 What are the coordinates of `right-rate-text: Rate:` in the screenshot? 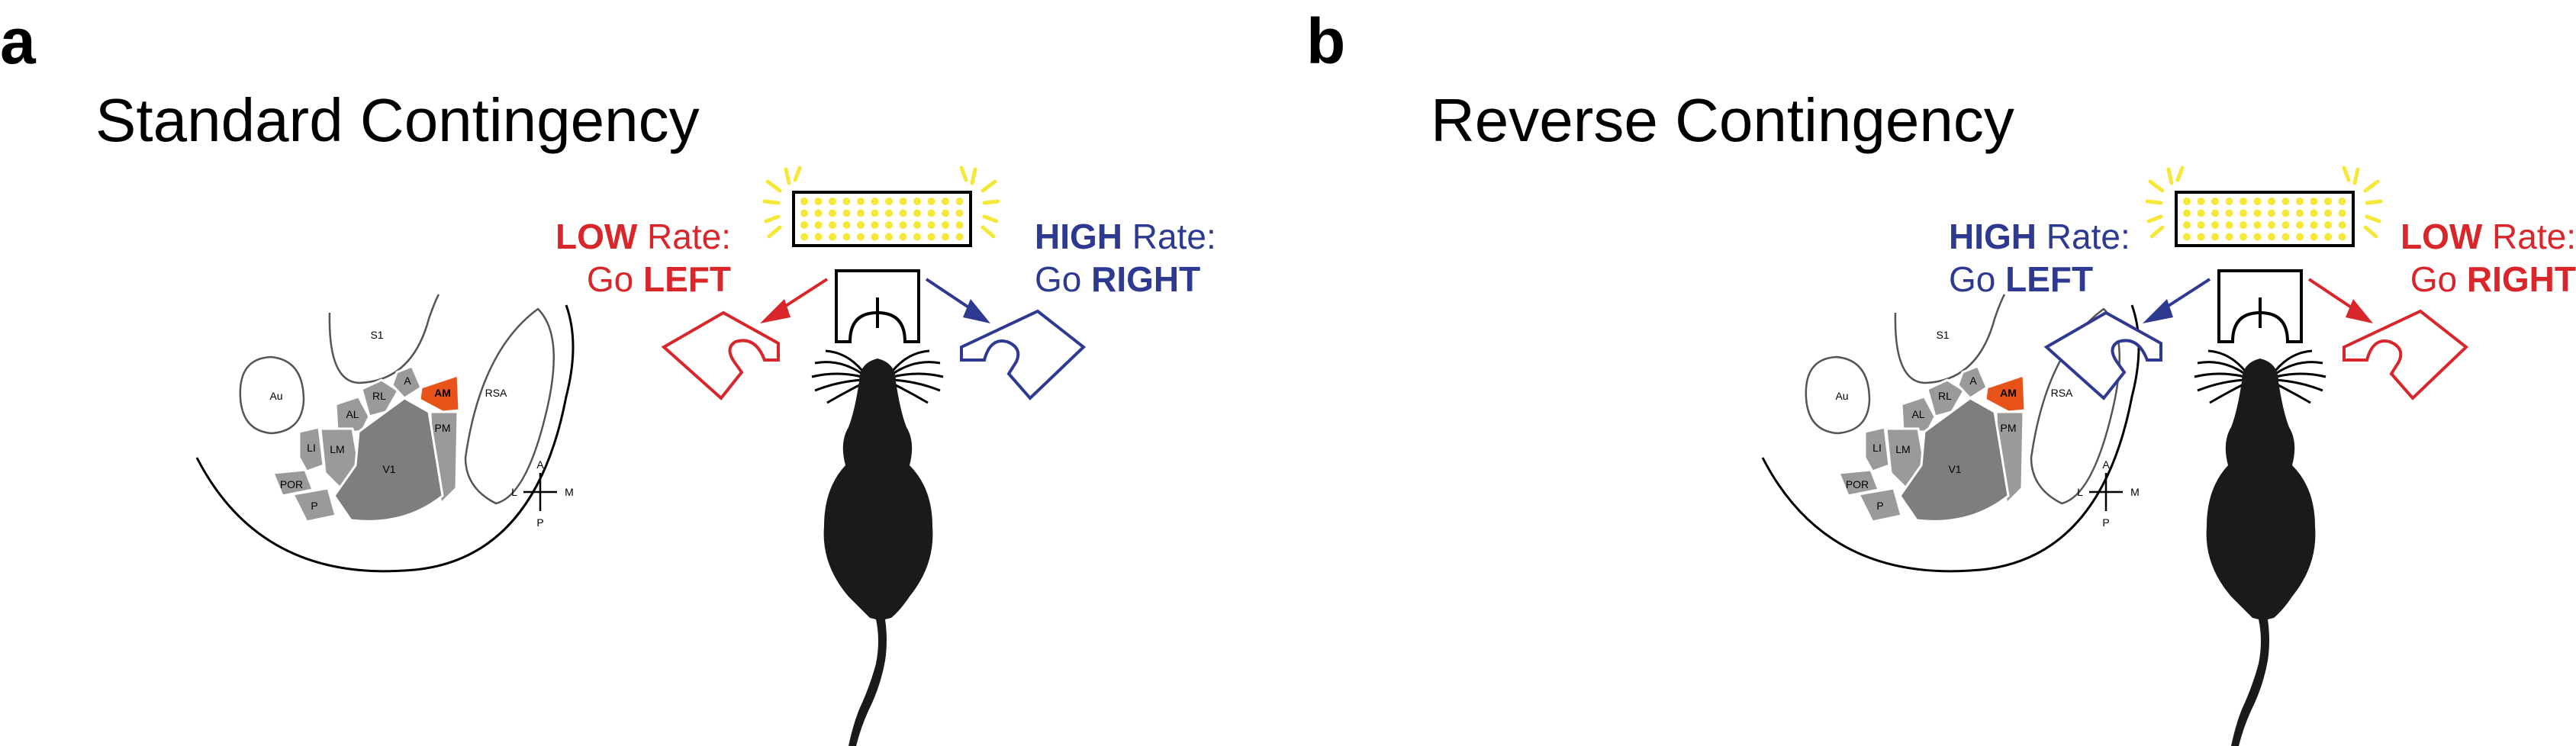 It's located at (1169, 236).